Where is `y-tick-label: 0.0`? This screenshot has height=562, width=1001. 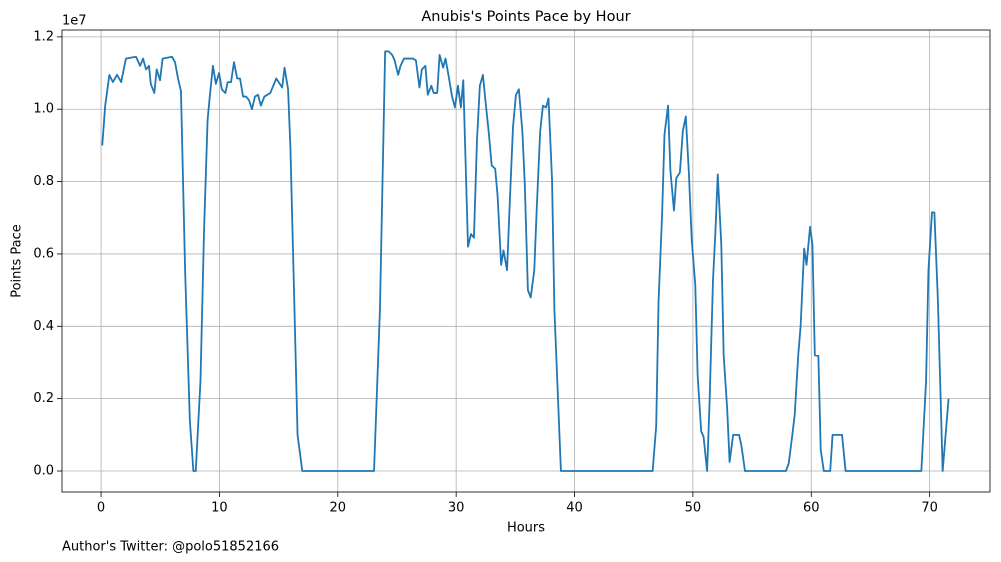 y-tick-label: 0.0 is located at coordinates (43, 471).